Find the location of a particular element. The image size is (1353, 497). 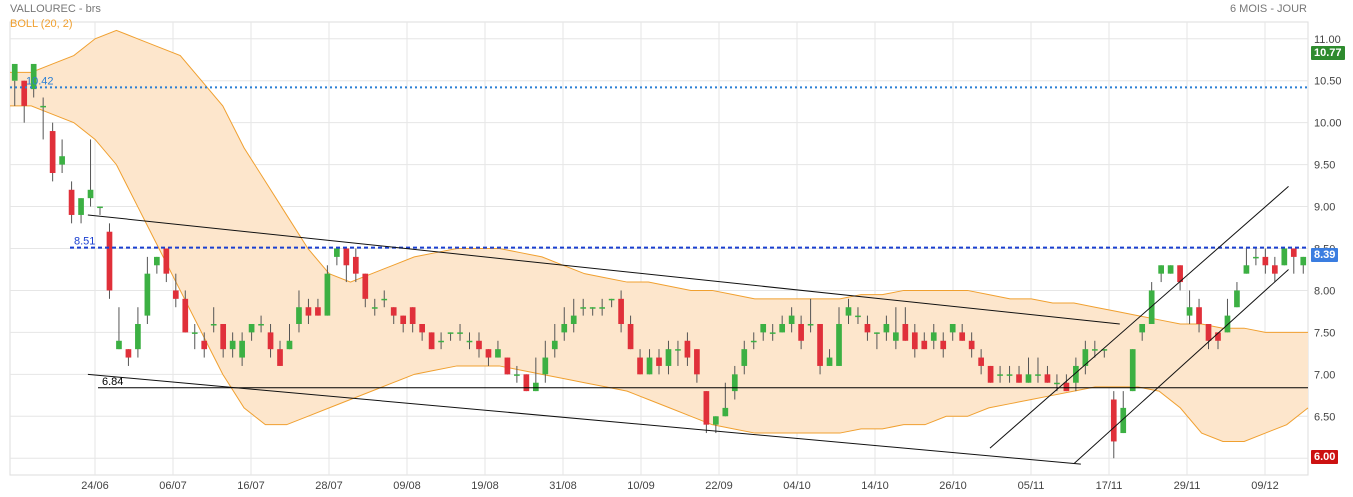

last-price-tag: 8.39 is located at coordinates (1325, 255).